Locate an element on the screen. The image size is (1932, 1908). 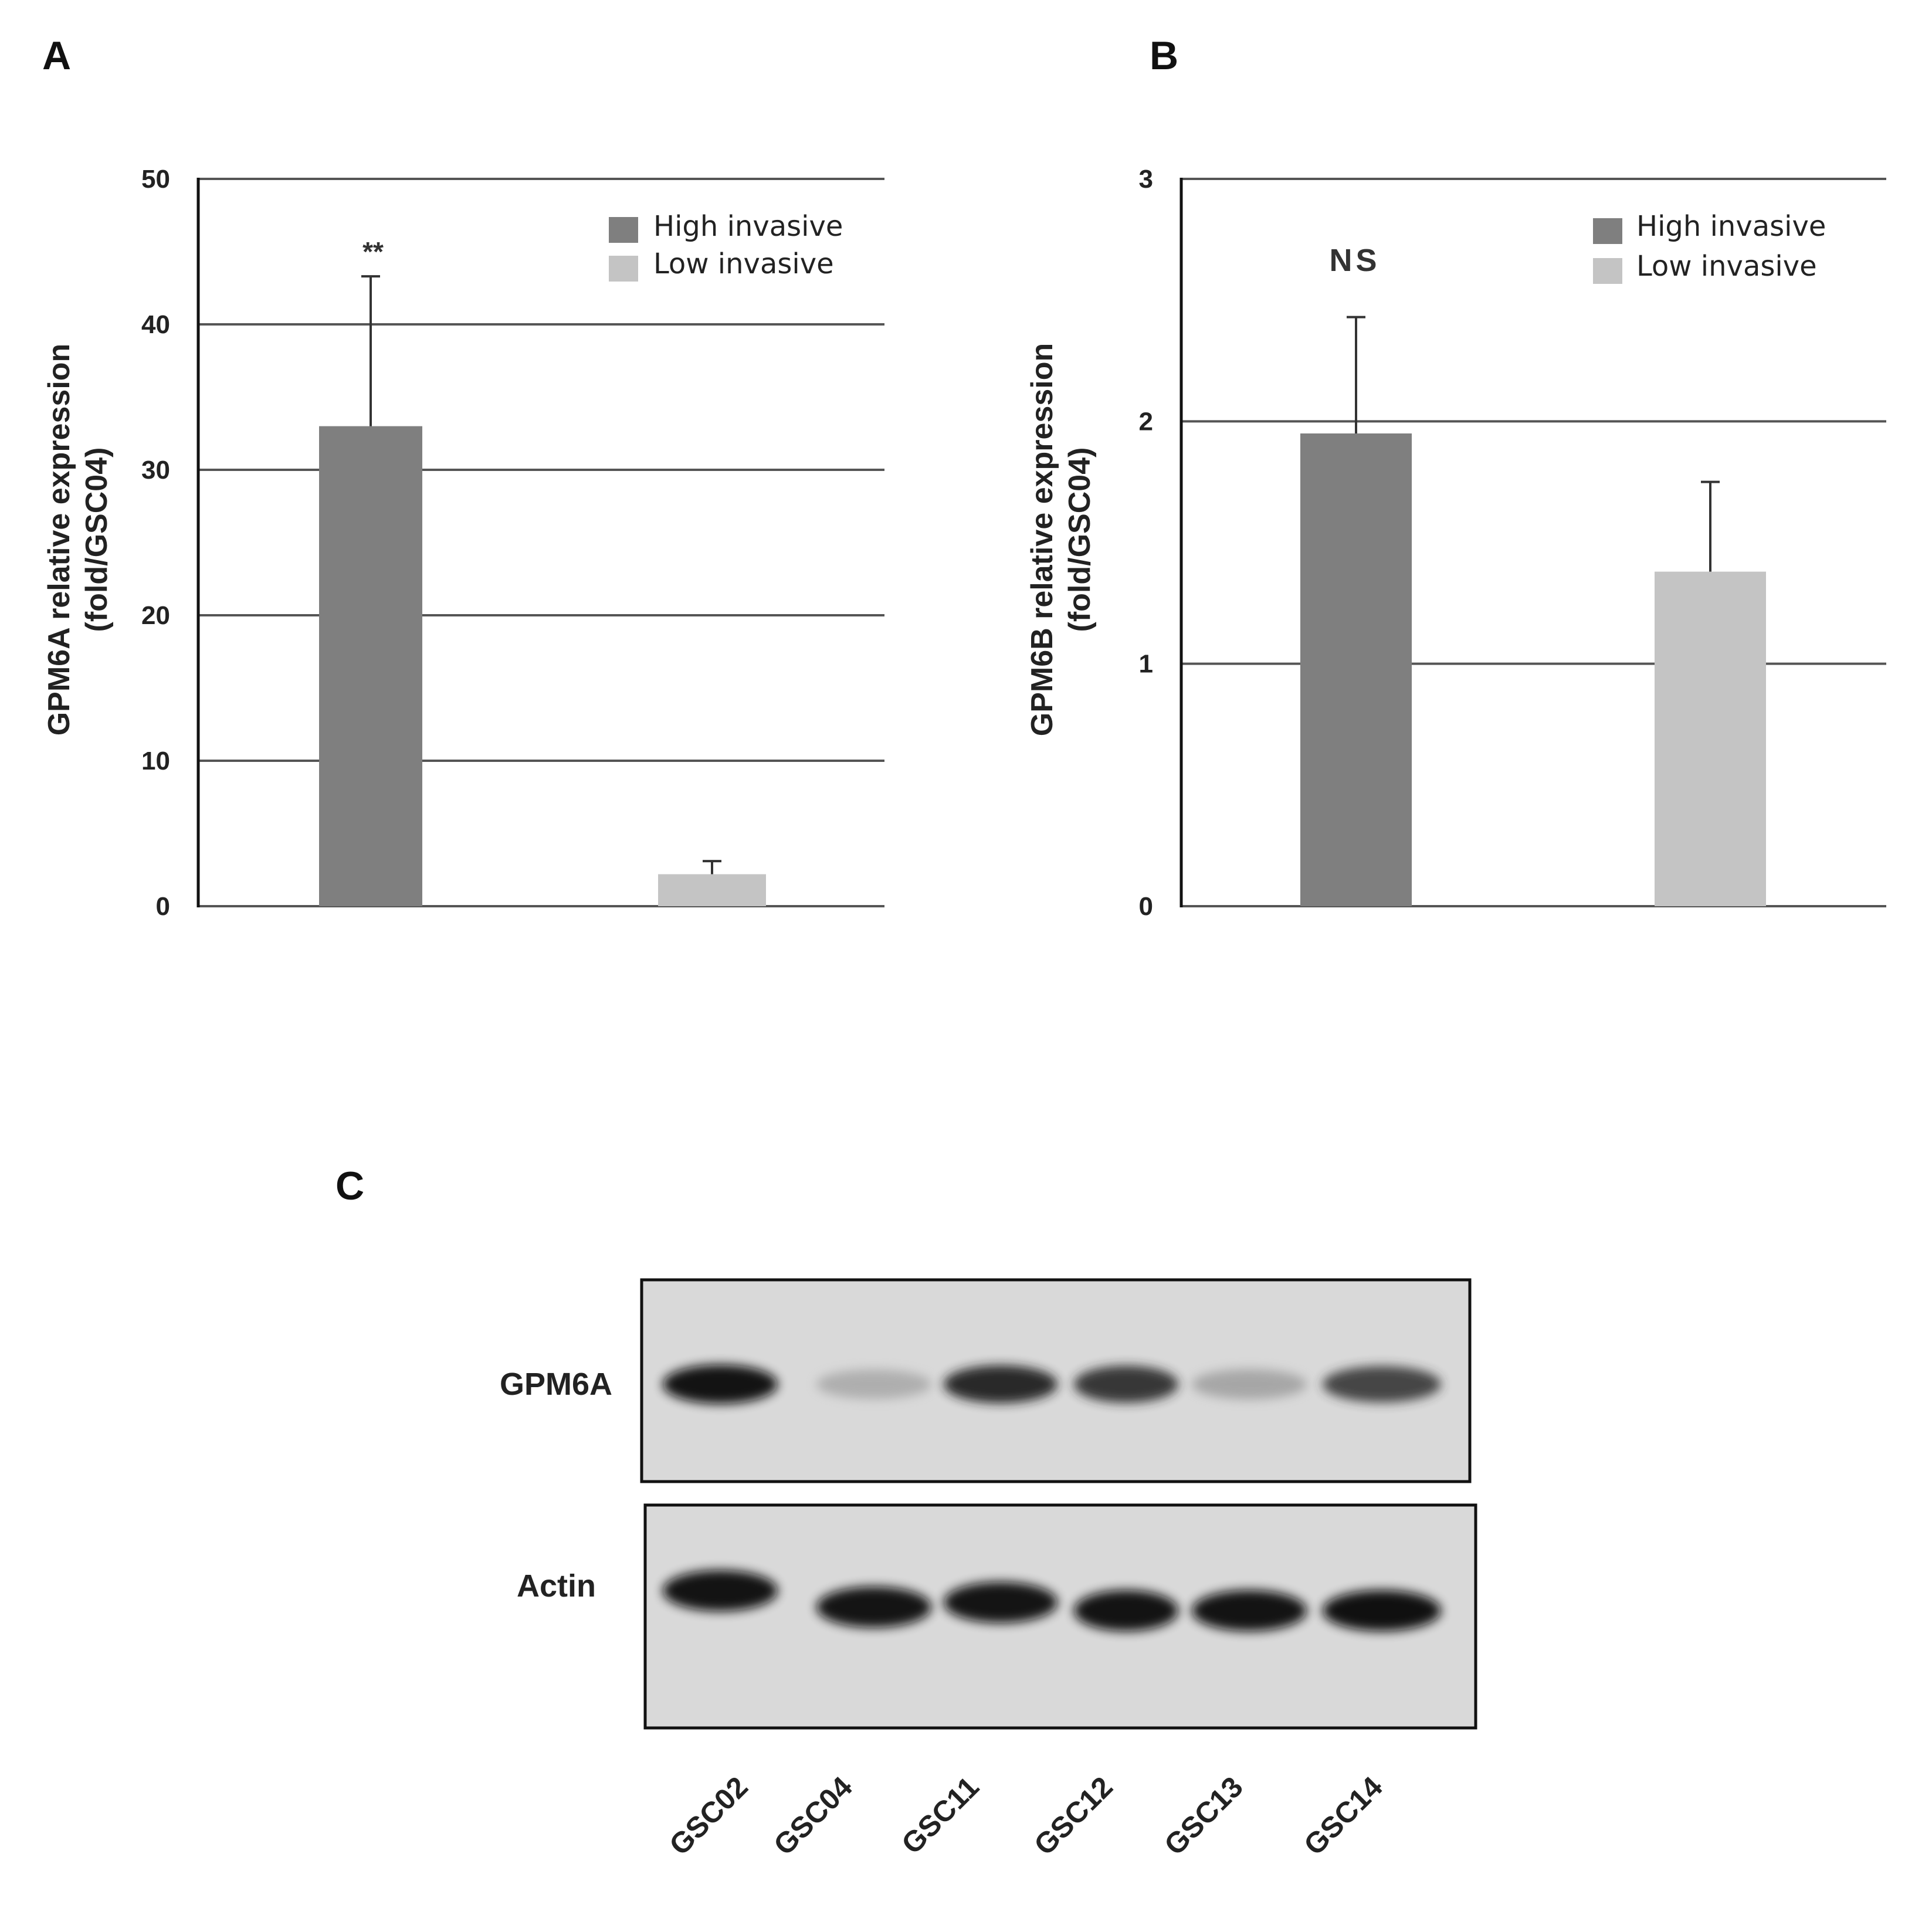
y-tick-b-1: 1 is located at coordinates (1146, 664).